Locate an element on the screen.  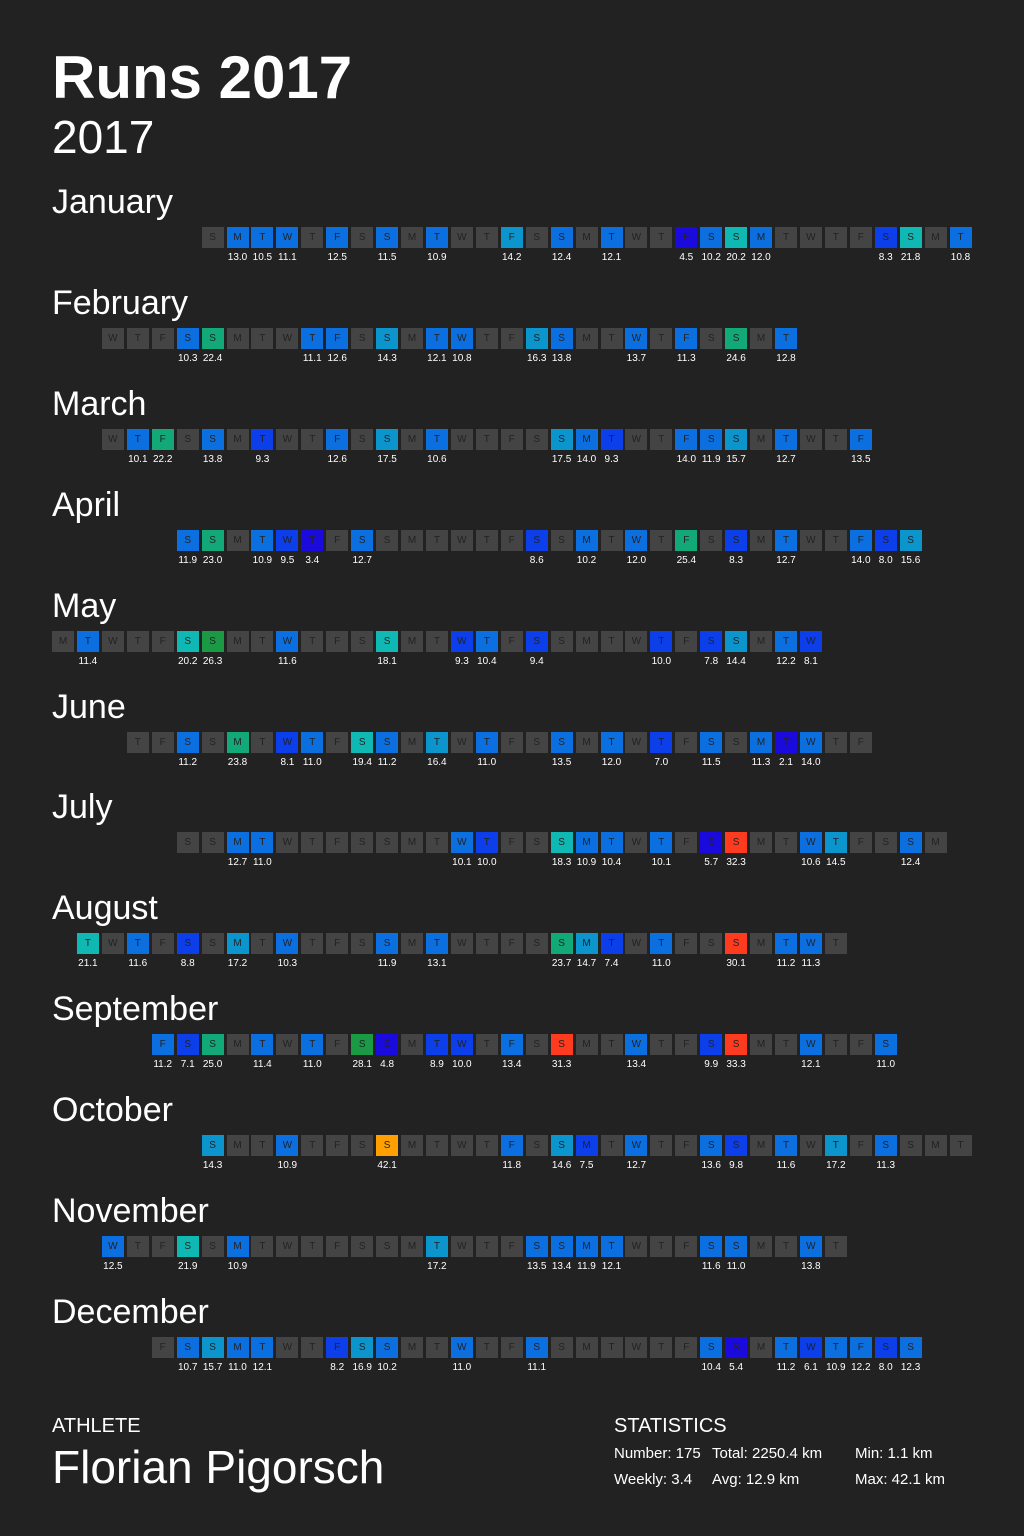
run-distance-label: 8.0 is located at coordinates (885, 1367).